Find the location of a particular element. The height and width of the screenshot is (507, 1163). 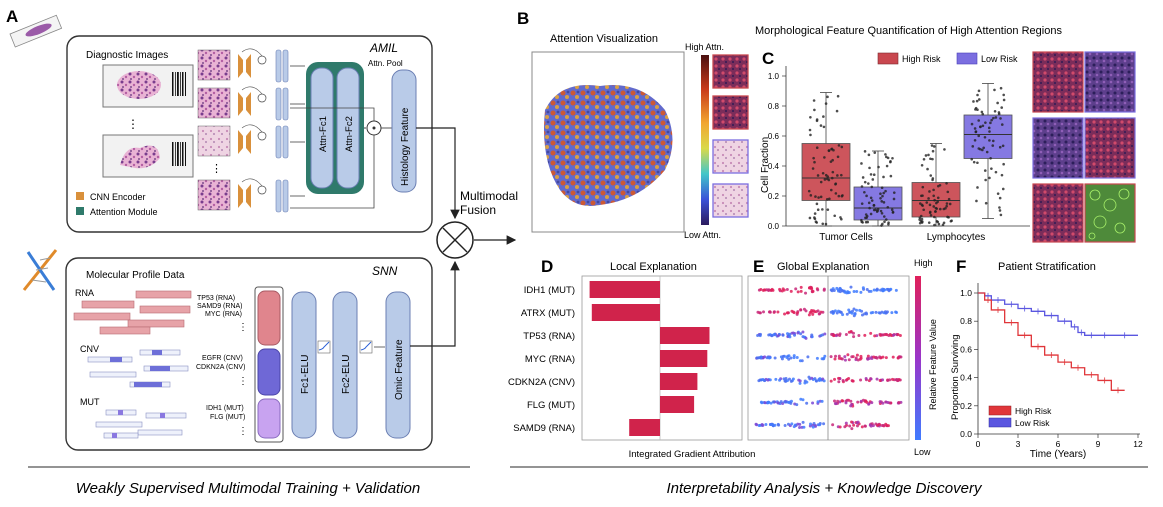

slide-ellipsis: ⋮ is located at coordinates (133, 124).